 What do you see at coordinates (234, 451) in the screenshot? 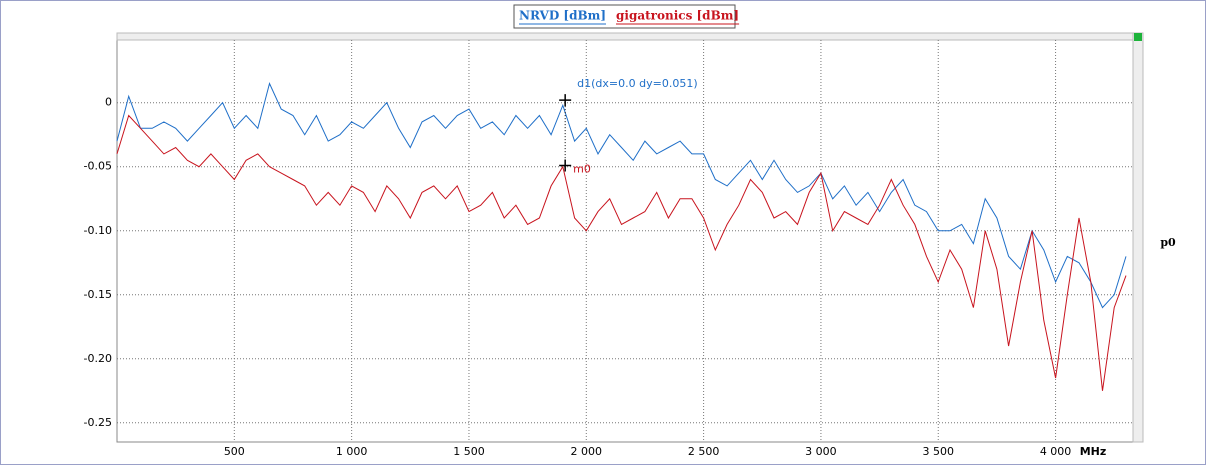
I see `x-tick-label: 500` at bounding box center [234, 451].